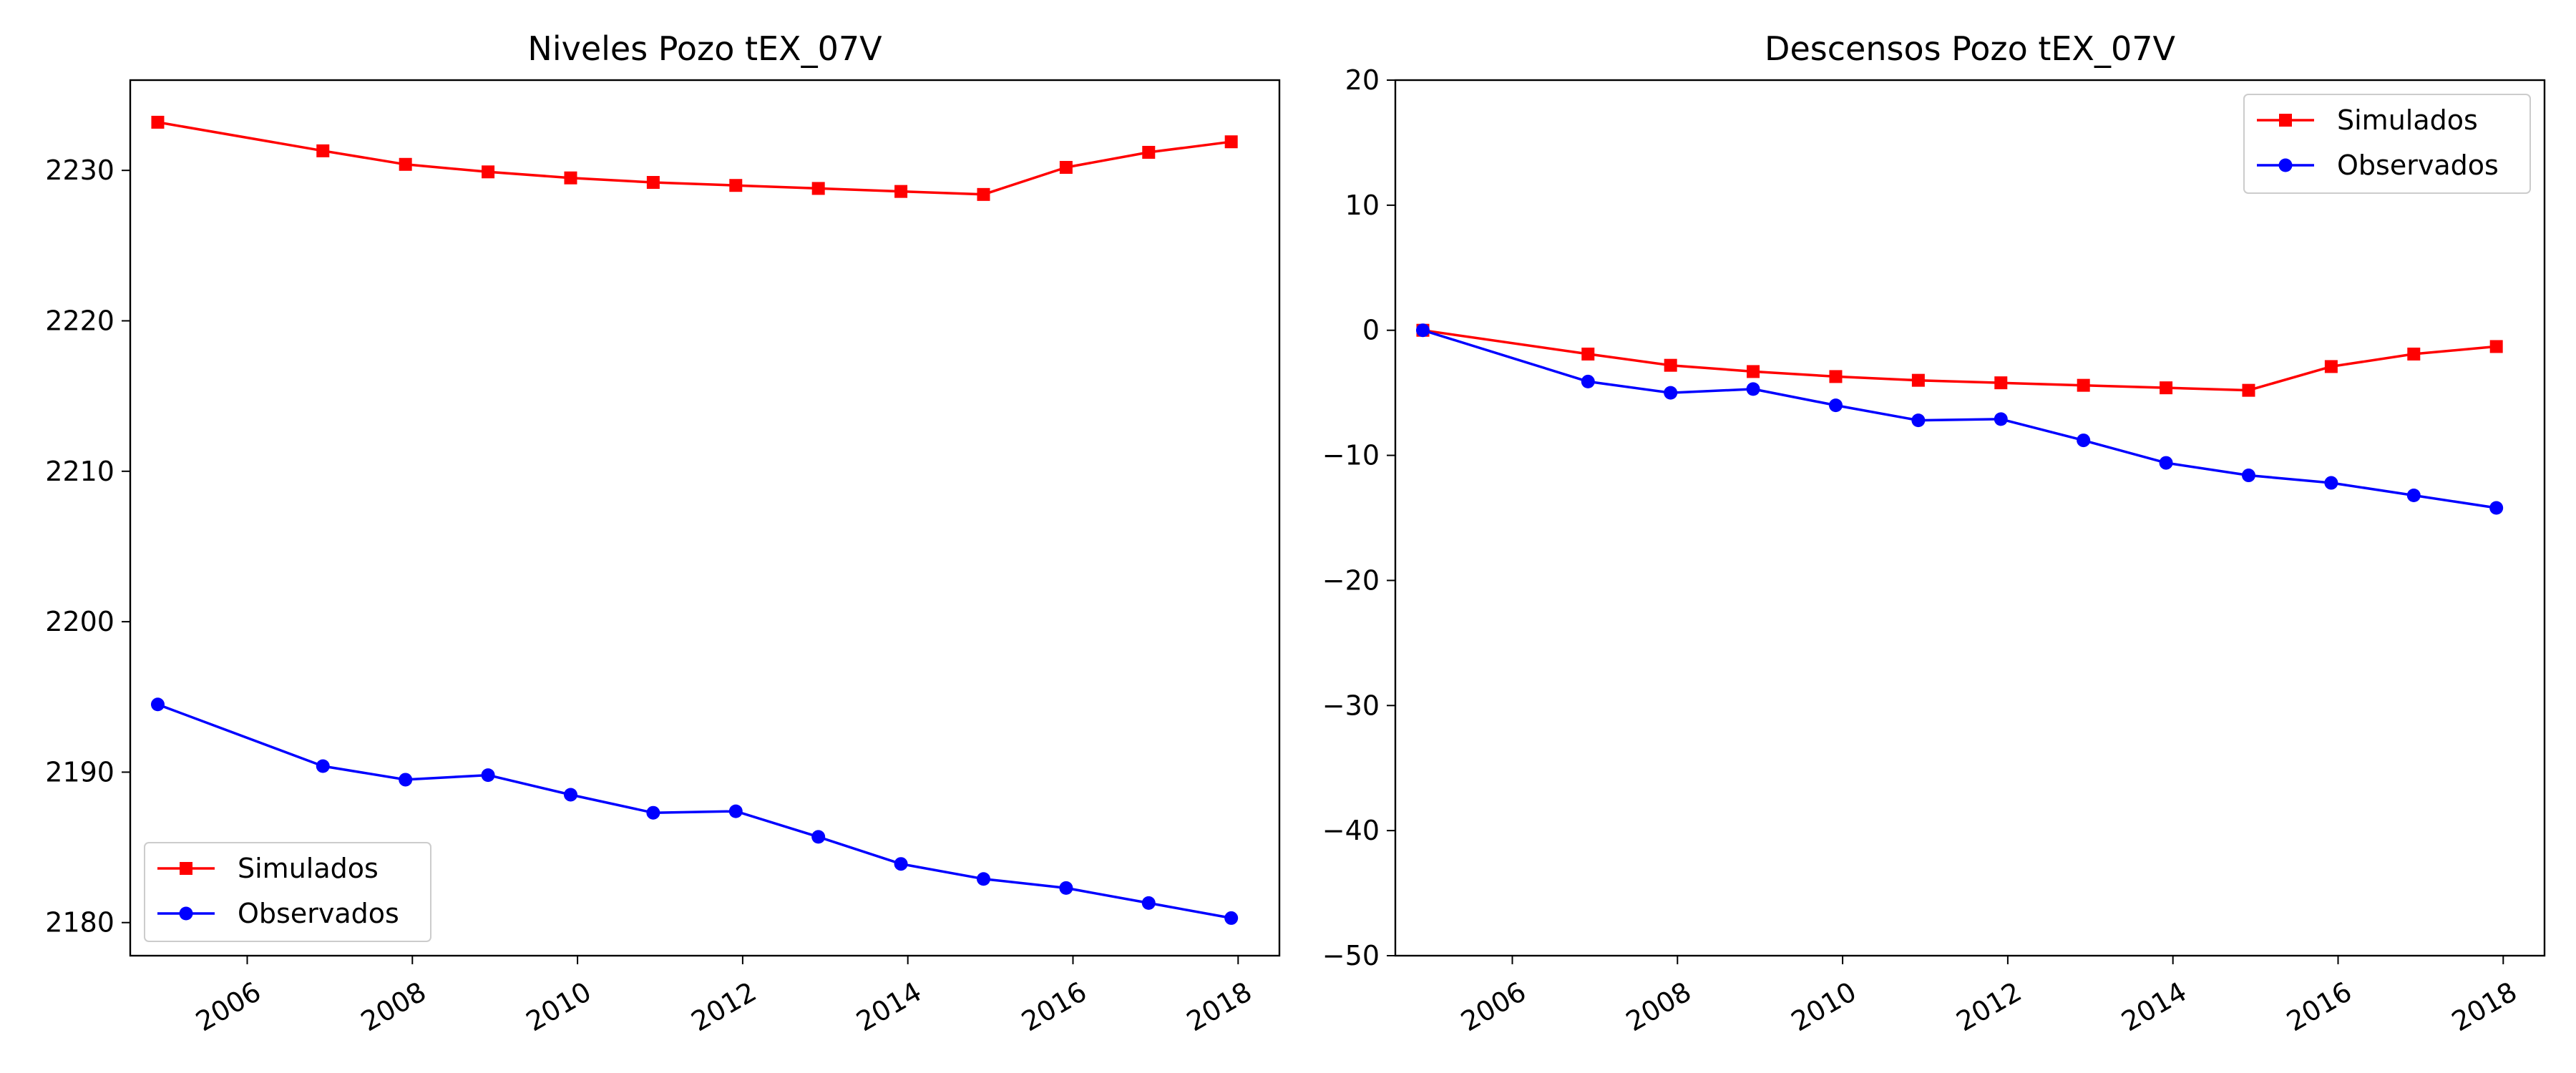 Image resolution: width=2576 pixels, height=1073 pixels. What do you see at coordinates (1351, 456) in the screenshot?
I see `y-tick-label: −10` at bounding box center [1351, 456].